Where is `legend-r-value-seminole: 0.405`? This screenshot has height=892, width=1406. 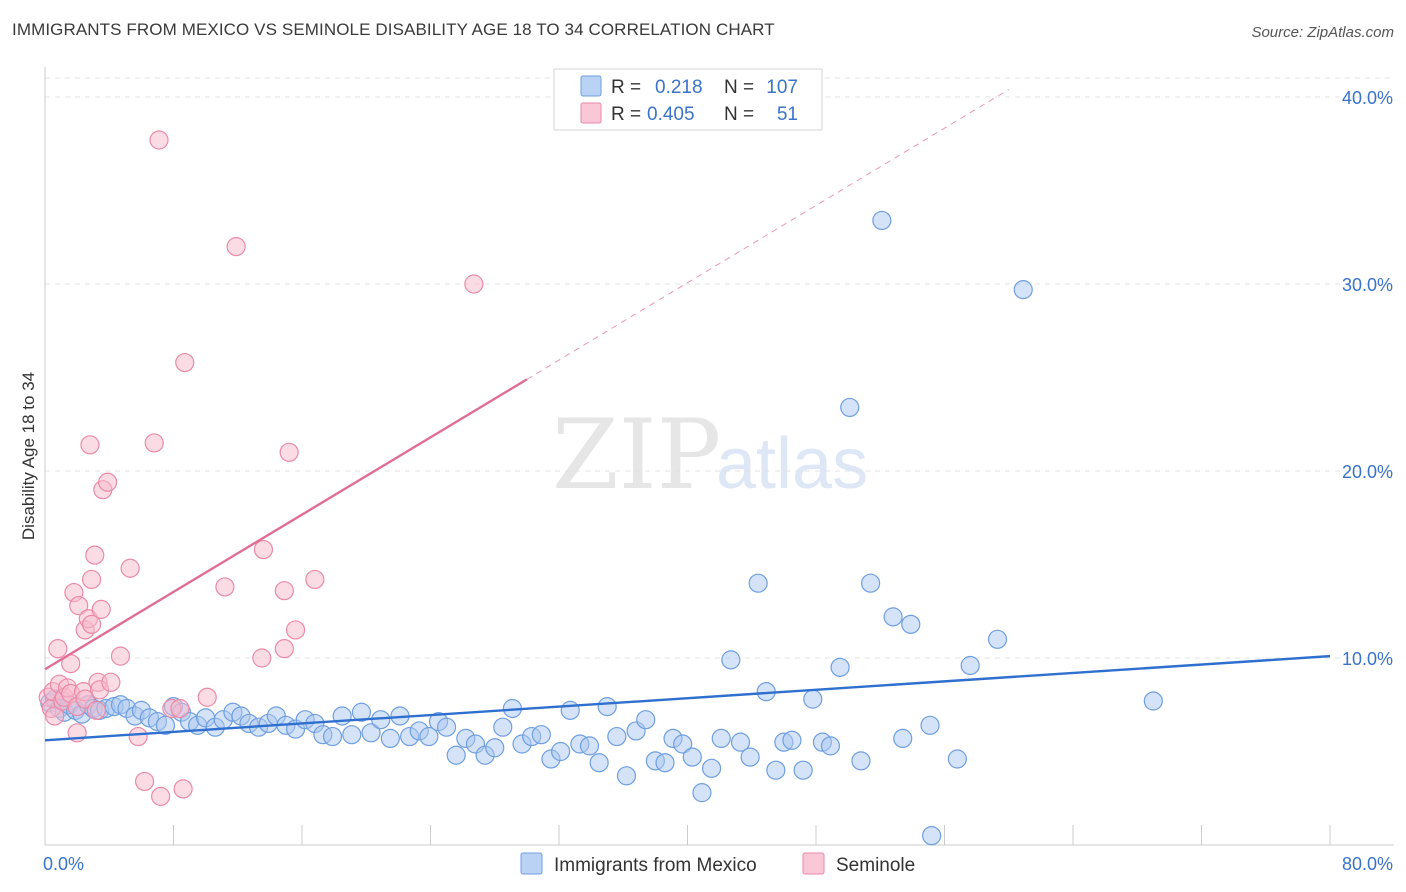 legend-r-value-seminole: 0.405 is located at coordinates (671, 114).